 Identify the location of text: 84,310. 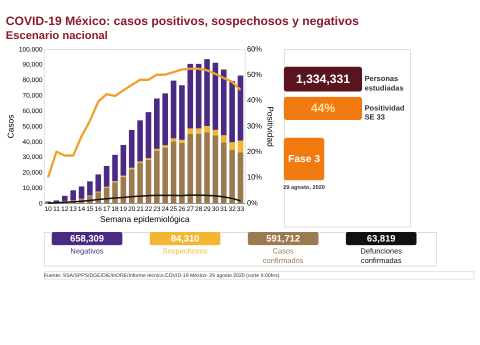
(185, 238).